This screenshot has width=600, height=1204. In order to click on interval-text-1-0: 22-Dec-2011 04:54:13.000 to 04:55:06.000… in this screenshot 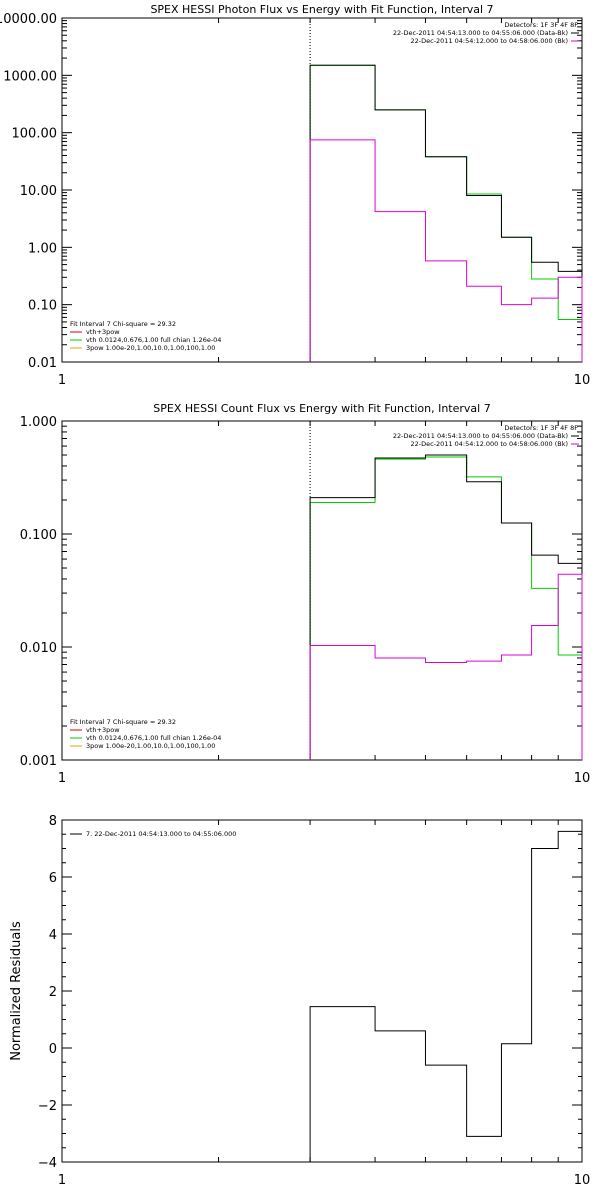, I will do `click(480, 436)`.